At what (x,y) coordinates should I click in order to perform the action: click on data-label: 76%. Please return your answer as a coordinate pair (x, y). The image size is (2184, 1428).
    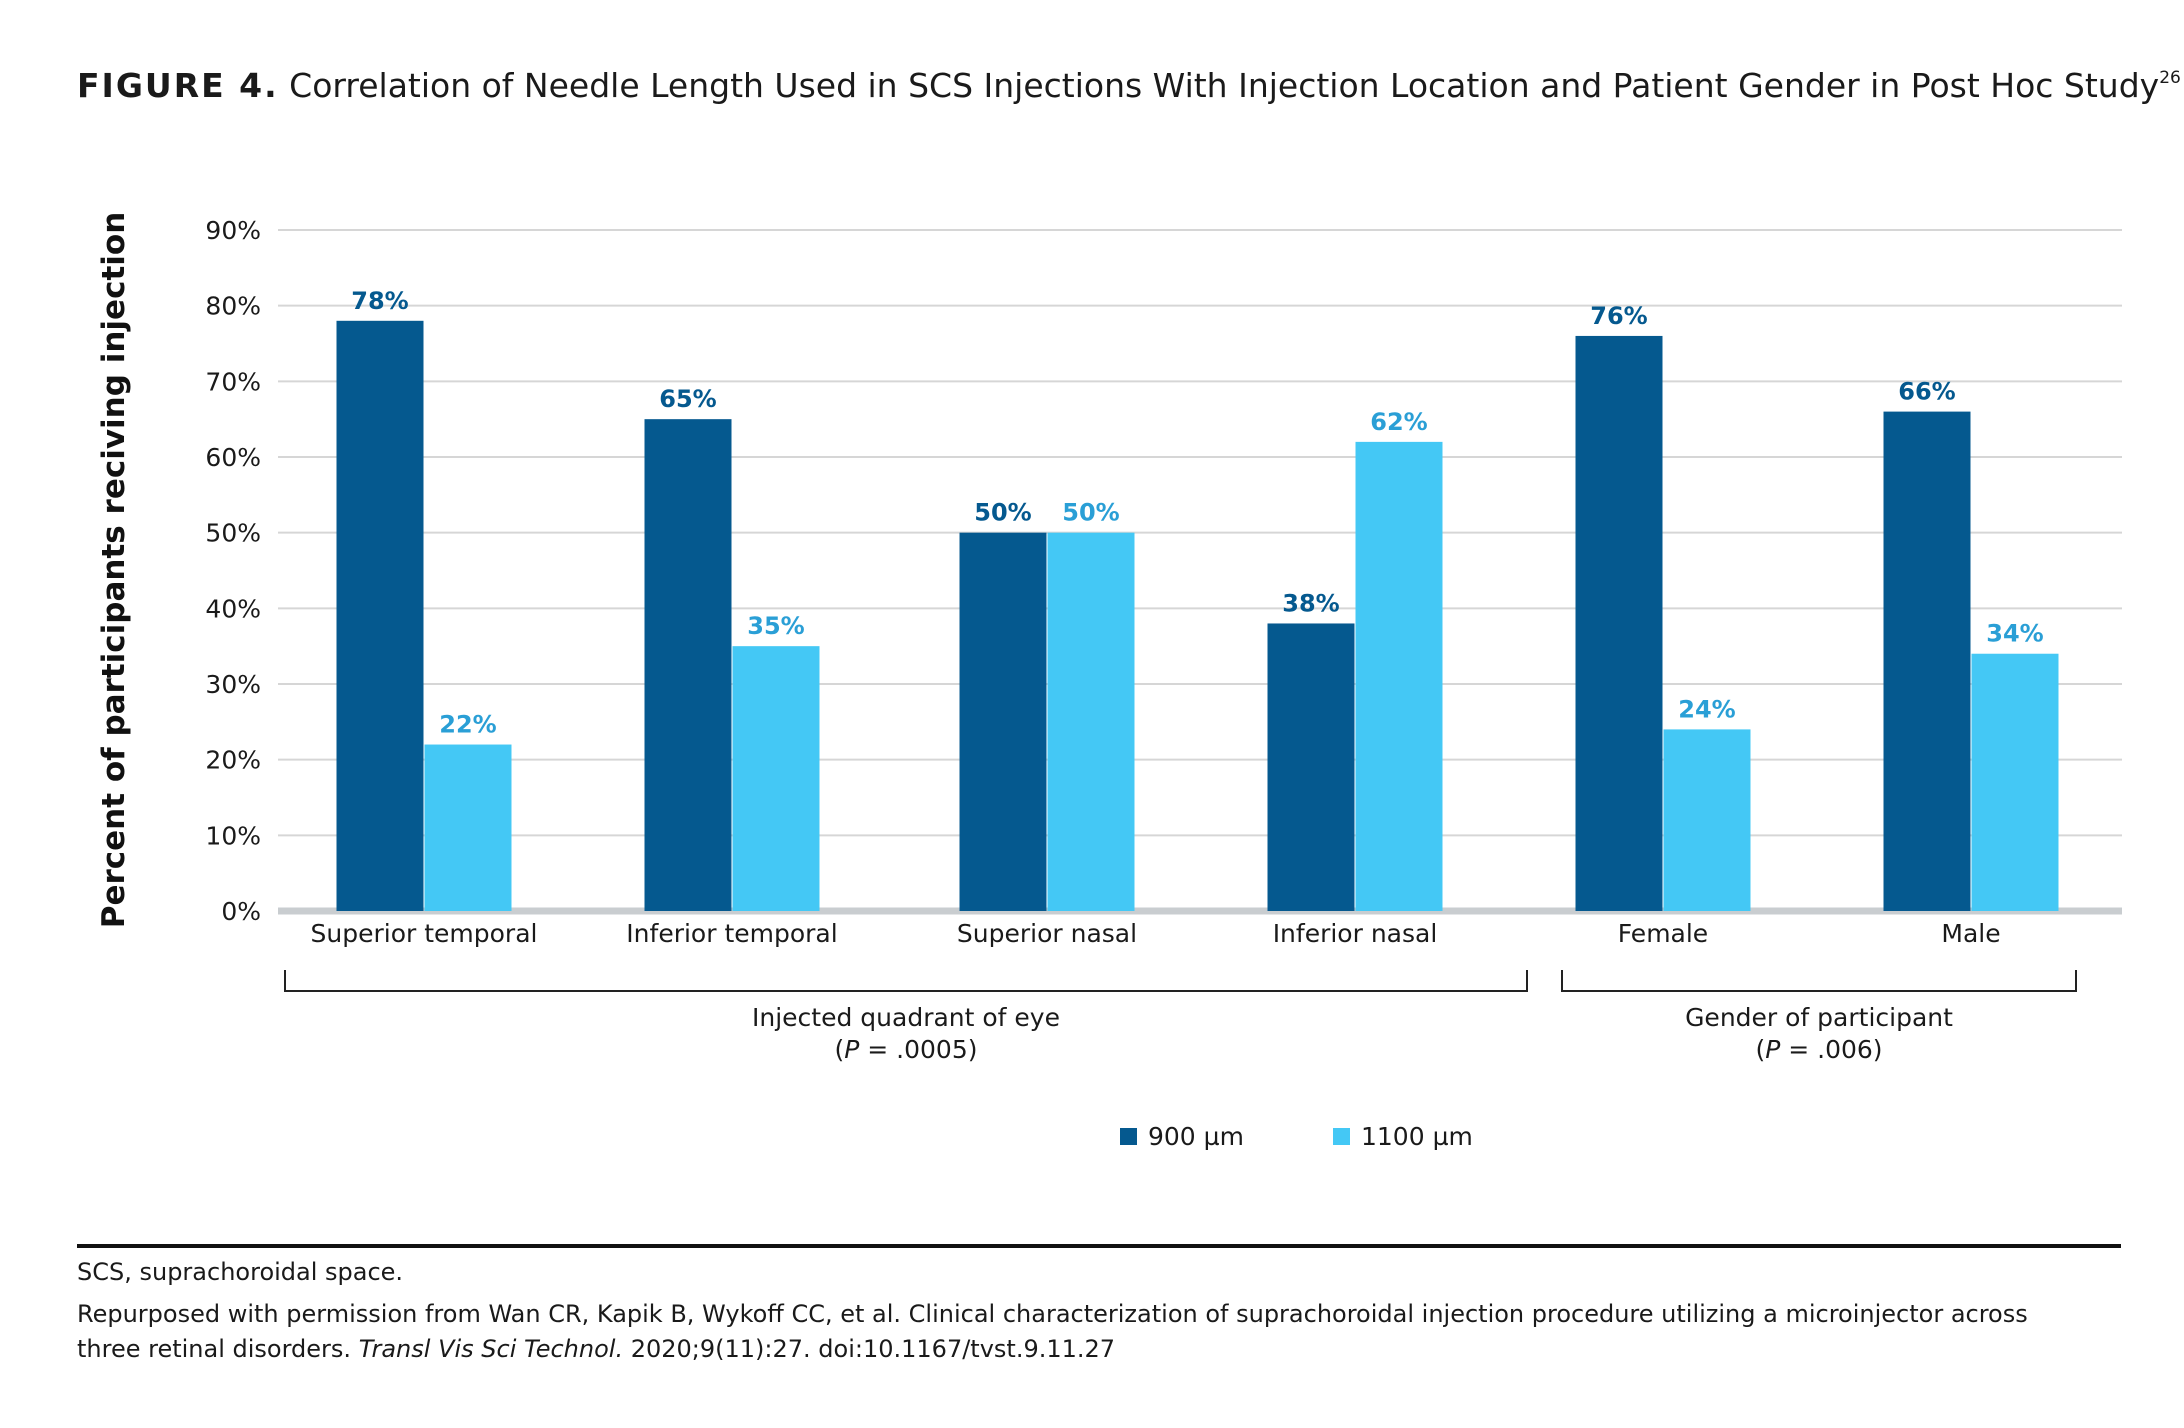
    Looking at the image, I should click on (1618, 316).